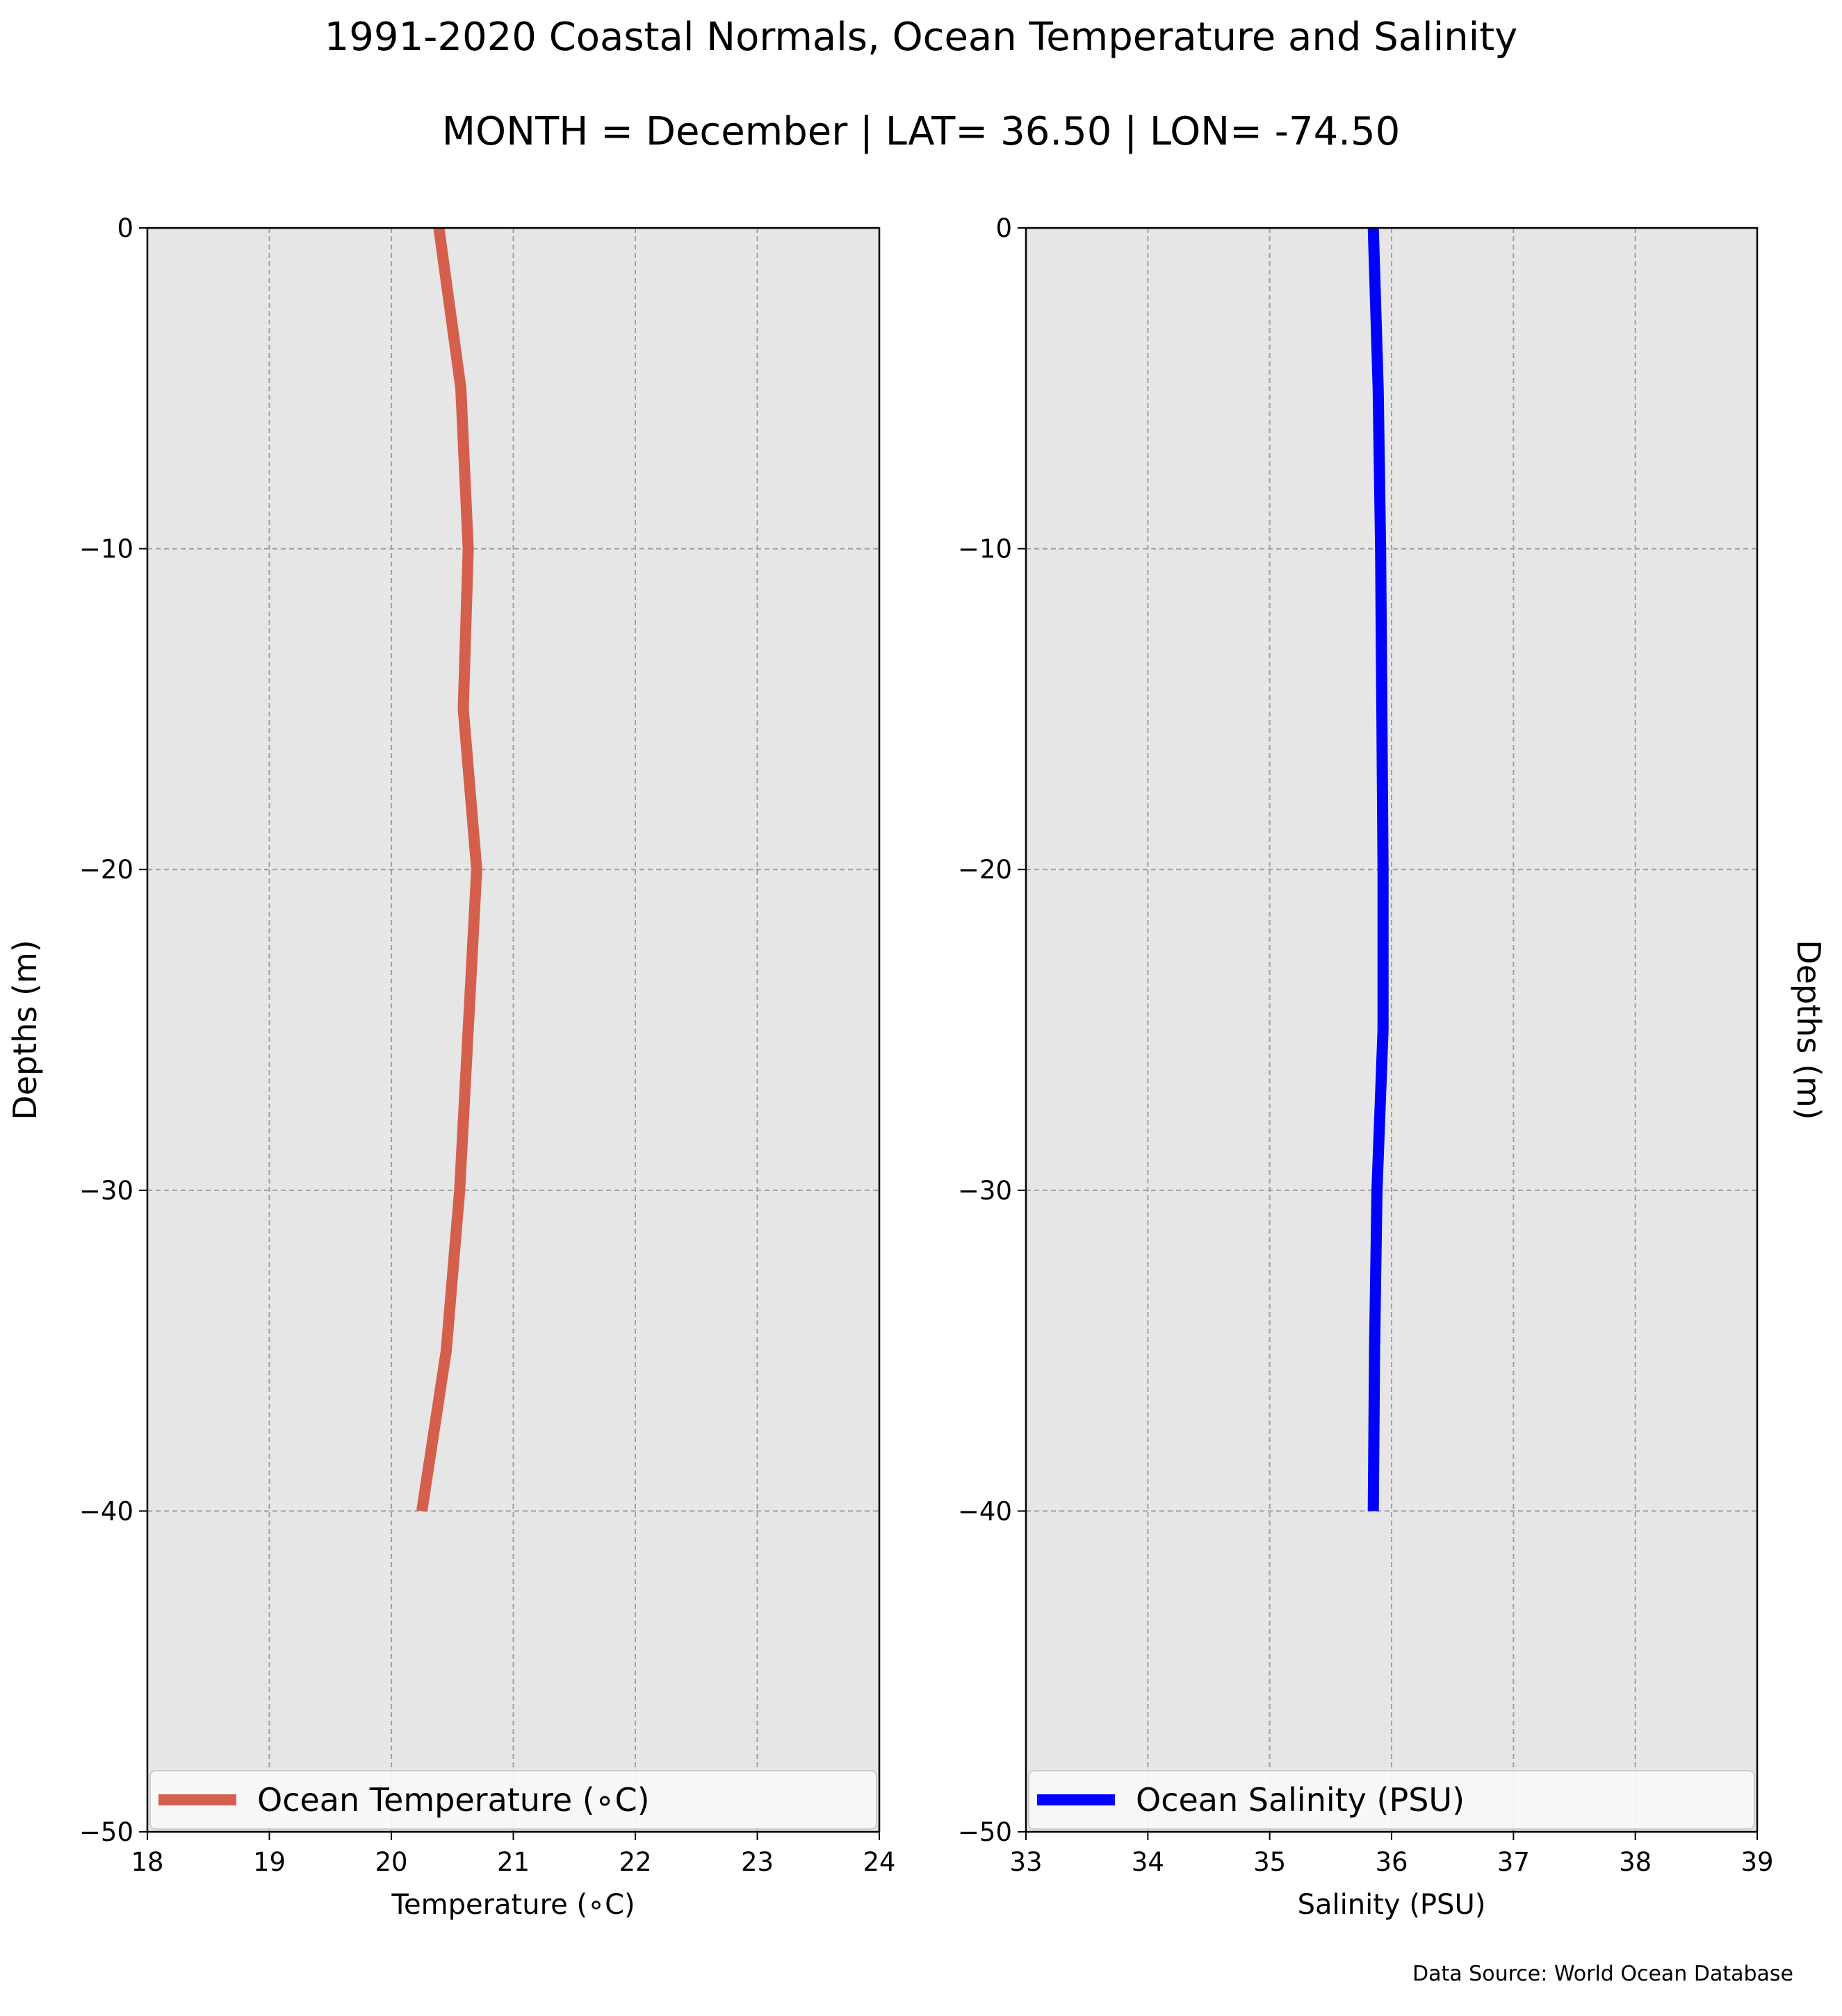 This screenshot has height=2016, width=1842. I want to click on salinity-legend: Ocean Salinity (PSU), so click(1391, 1800).